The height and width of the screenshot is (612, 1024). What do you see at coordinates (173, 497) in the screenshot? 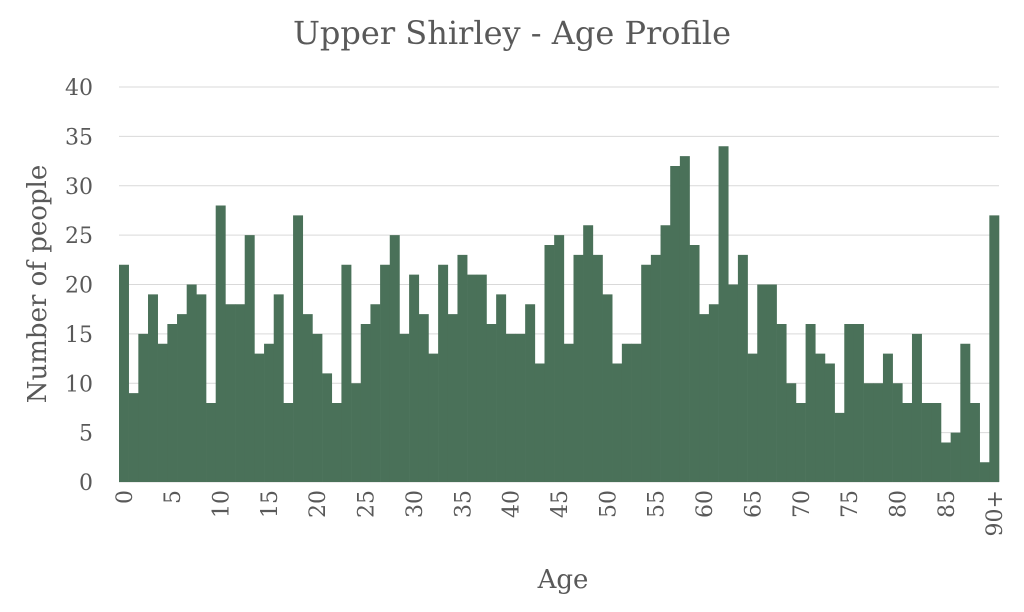
I see `x-tick-label: 5` at bounding box center [173, 497].